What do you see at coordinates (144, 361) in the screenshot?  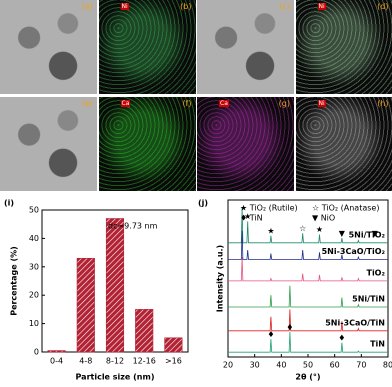 I see `x-tick-label: 12-16` at bounding box center [144, 361].